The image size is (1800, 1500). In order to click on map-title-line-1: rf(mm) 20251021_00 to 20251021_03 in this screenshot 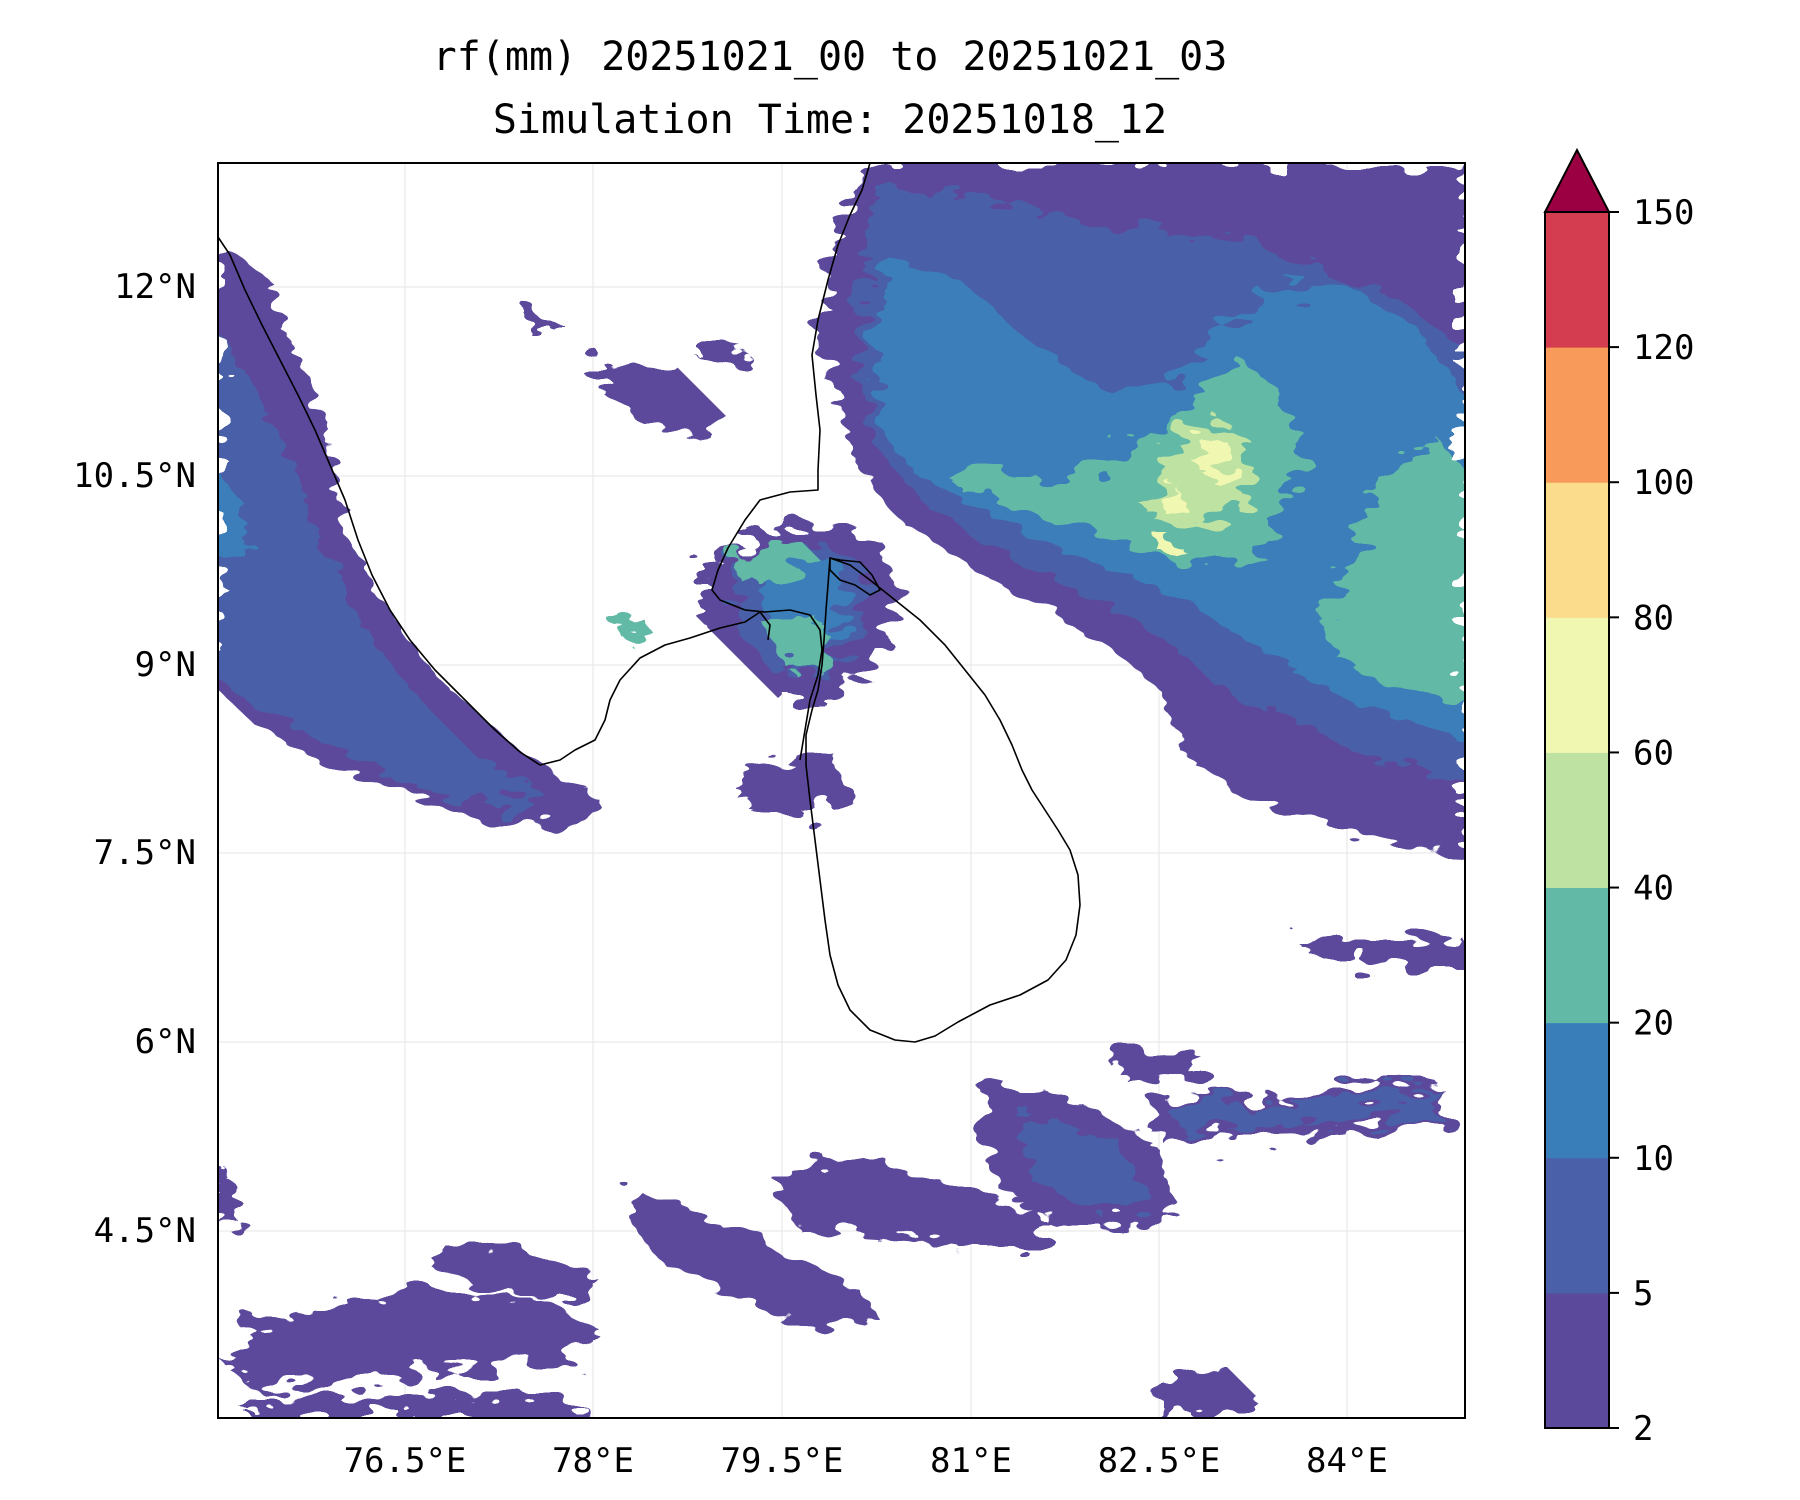, I will do `click(830, 57)`.